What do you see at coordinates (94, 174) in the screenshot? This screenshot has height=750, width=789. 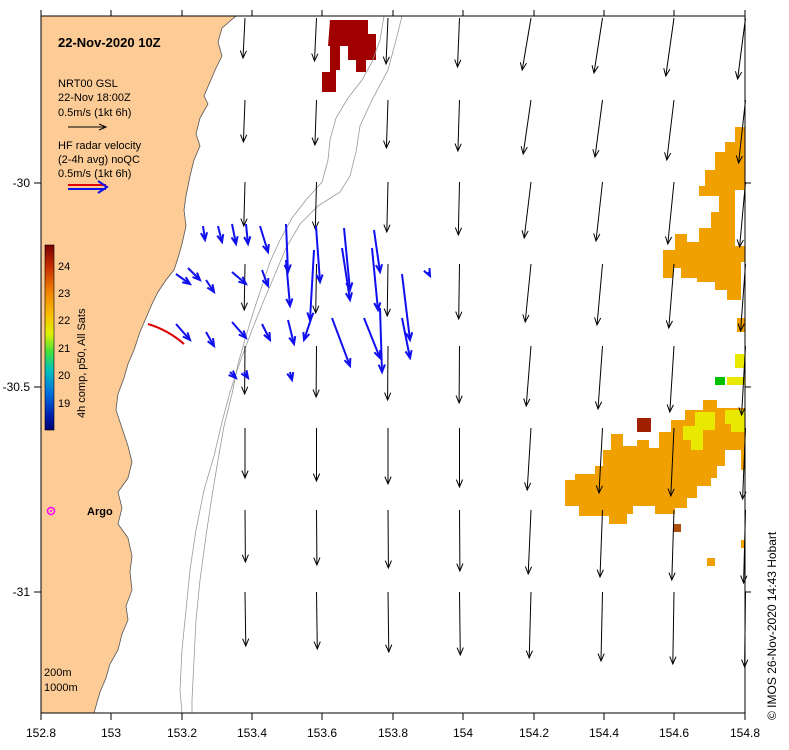 I see `radar-scale: 0.5m/s (1kt 6h)` at bounding box center [94, 174].